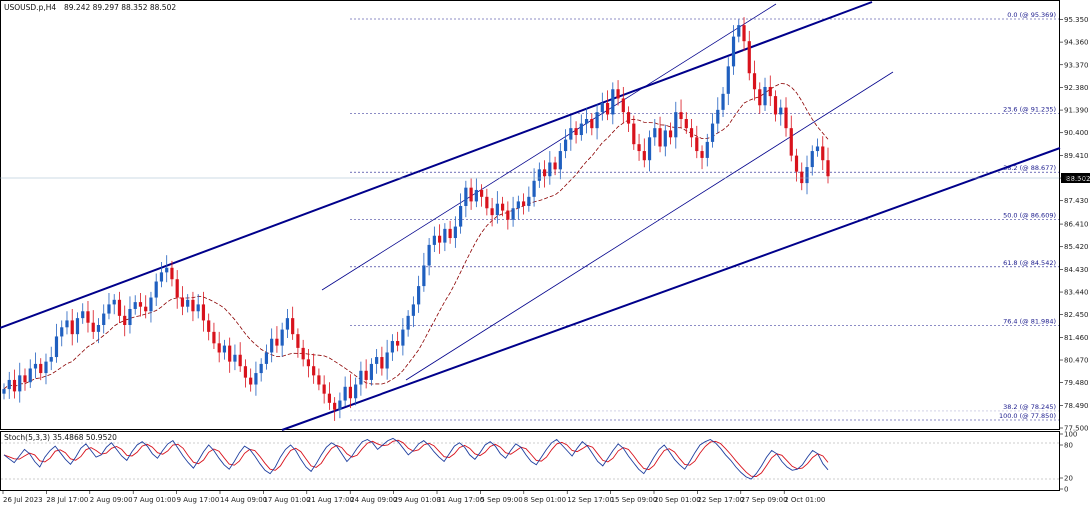 The image size is (1090, 507). What do you see at coordinates (1076, 20) in the screenshot?
I see `price-tick-label: 95.350` at bounding box center [1076, 20].